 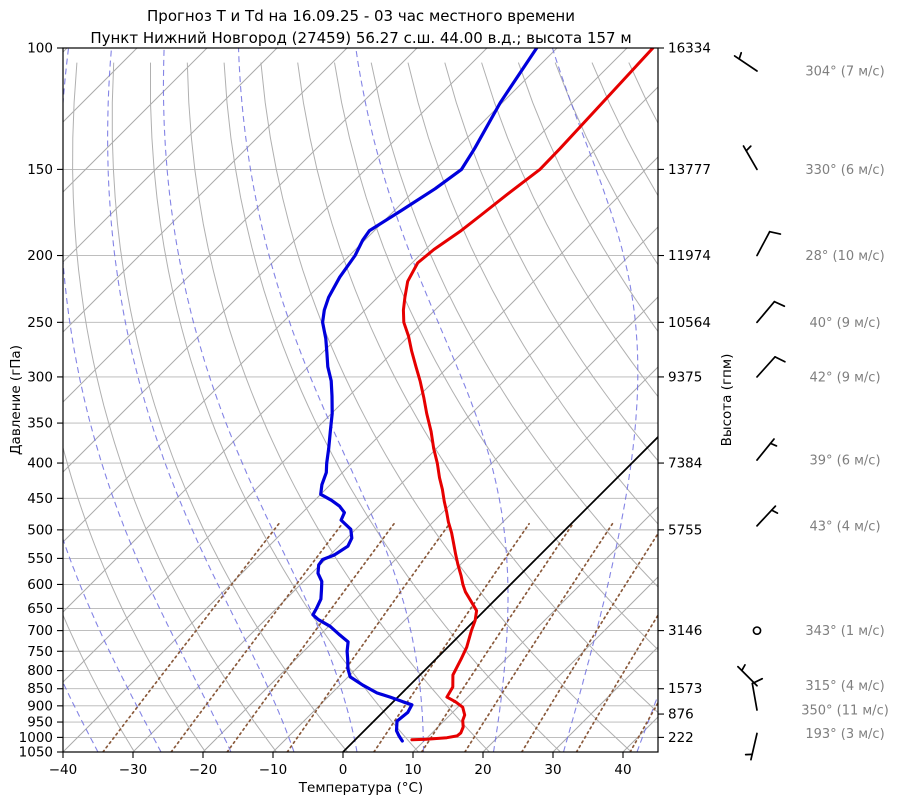 I want to click on temperature-tick-label: 0, so click(x=343, y=770).